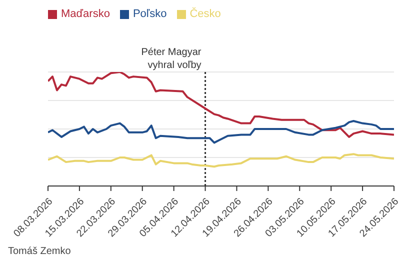  I want to click on ref-line-label: Péter Magyar vyhral voľby, so click(171, 59).